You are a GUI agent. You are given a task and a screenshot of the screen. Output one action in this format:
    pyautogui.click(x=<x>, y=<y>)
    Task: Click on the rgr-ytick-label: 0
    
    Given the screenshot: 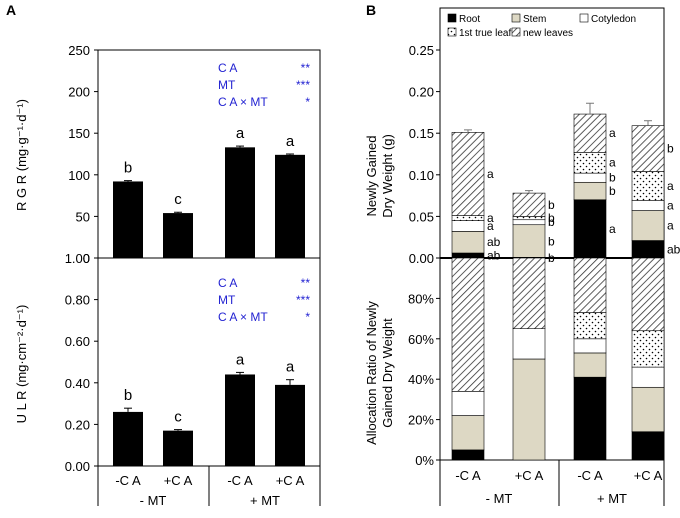 What is the action you would take?
    pyautogui.click(x=86, y=258)
    